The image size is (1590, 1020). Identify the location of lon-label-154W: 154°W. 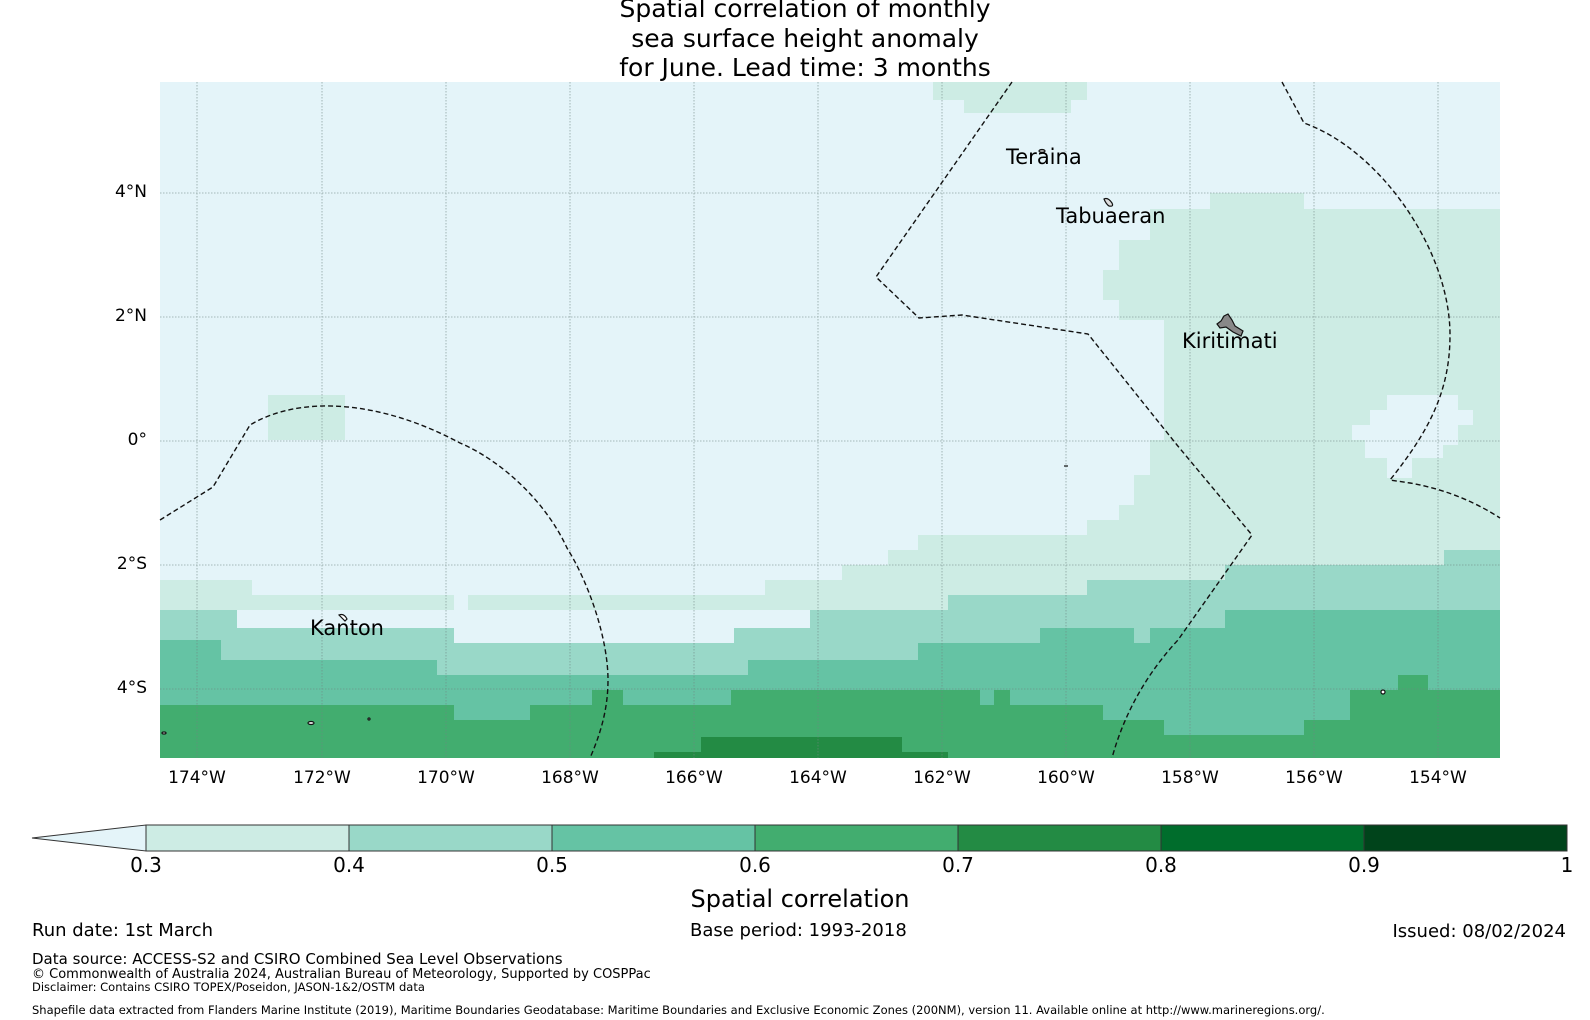
(1438, 778).